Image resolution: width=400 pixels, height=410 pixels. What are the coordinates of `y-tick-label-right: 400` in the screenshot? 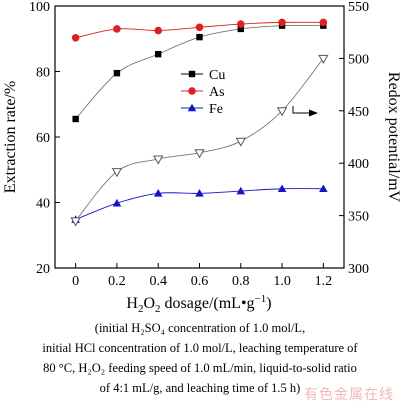 It's located at (358, 164).